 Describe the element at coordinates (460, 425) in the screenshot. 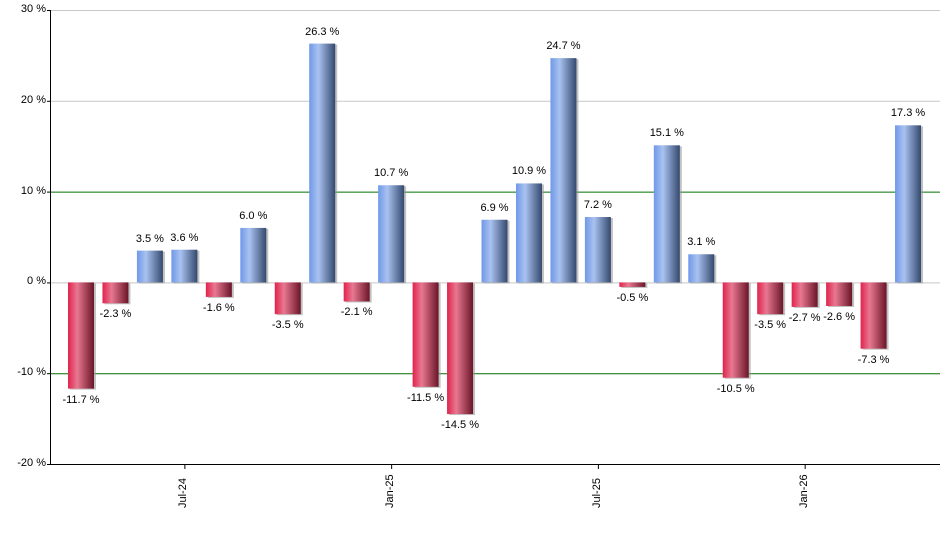

I see `bar-value-label: -14.5 %` at that location.